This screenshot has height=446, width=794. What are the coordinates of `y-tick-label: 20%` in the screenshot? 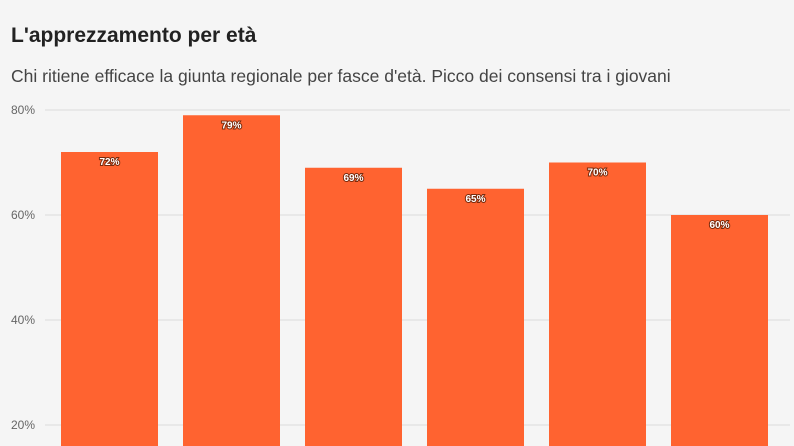 It's located at (23, 425).